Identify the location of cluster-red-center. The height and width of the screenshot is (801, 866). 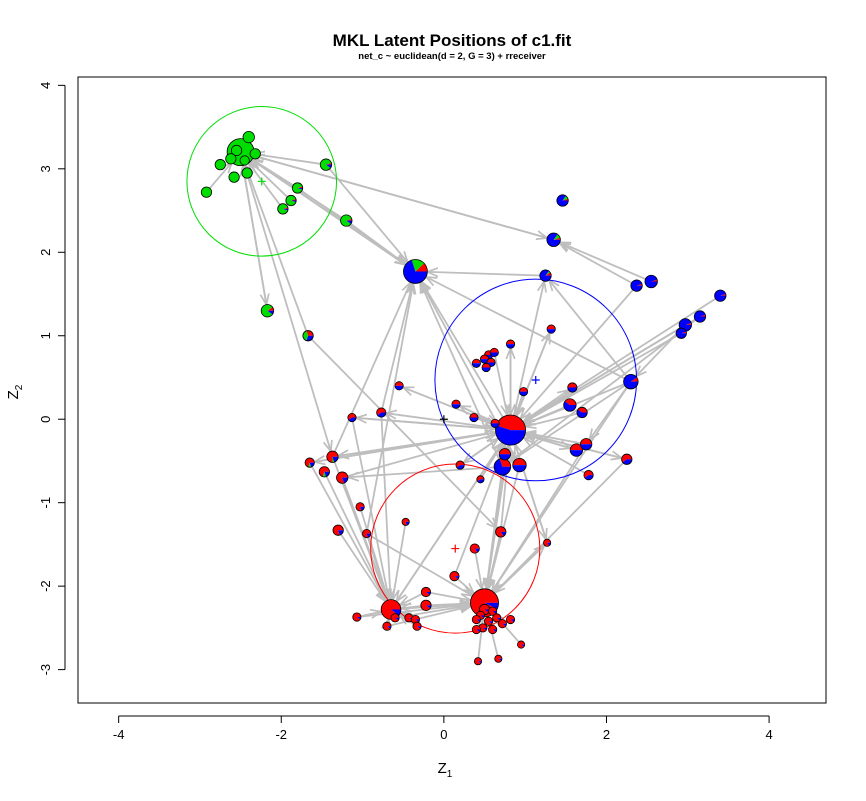
(455, 548).